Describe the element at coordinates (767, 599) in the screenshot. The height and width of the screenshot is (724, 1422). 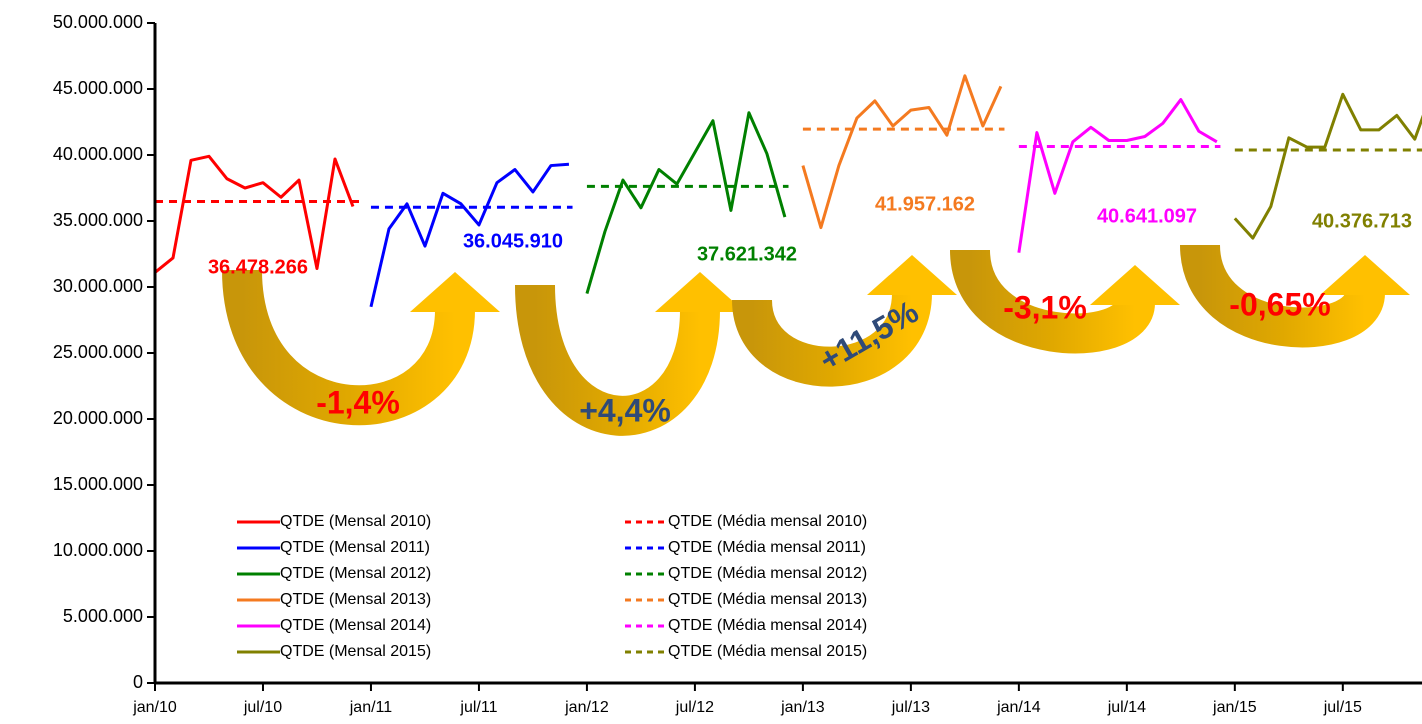
I see `legend-label: QTDE (Média mensal 2013)` at that location.